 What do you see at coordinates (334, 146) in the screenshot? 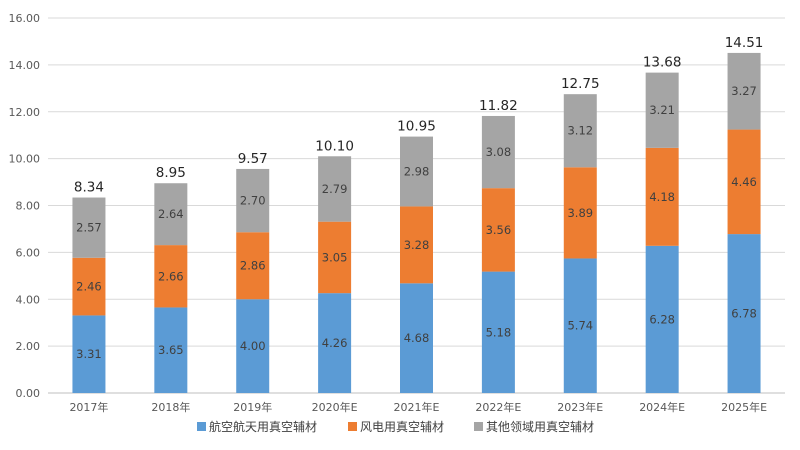
I see `total-value-label: 10.10` at bounding box center [334, 146].